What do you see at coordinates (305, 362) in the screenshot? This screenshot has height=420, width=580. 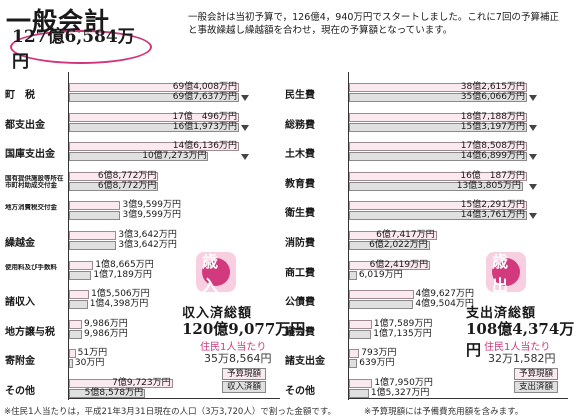 I see `expenditure-category-label: 諸支出金` at bounding box center [305, 362].